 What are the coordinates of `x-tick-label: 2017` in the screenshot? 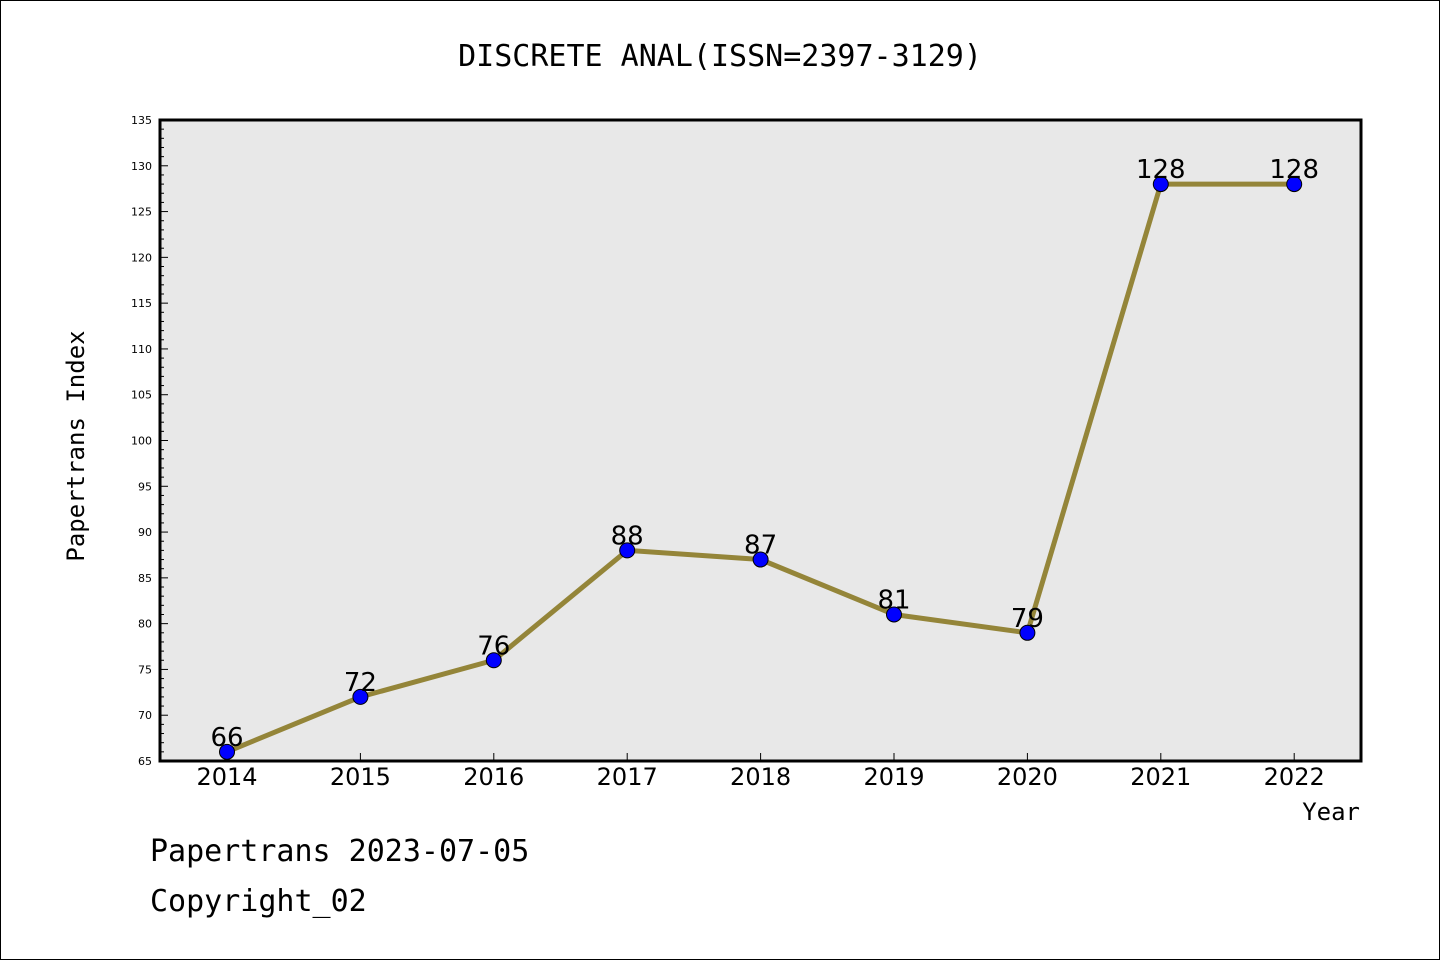 It's located at (627, 777).